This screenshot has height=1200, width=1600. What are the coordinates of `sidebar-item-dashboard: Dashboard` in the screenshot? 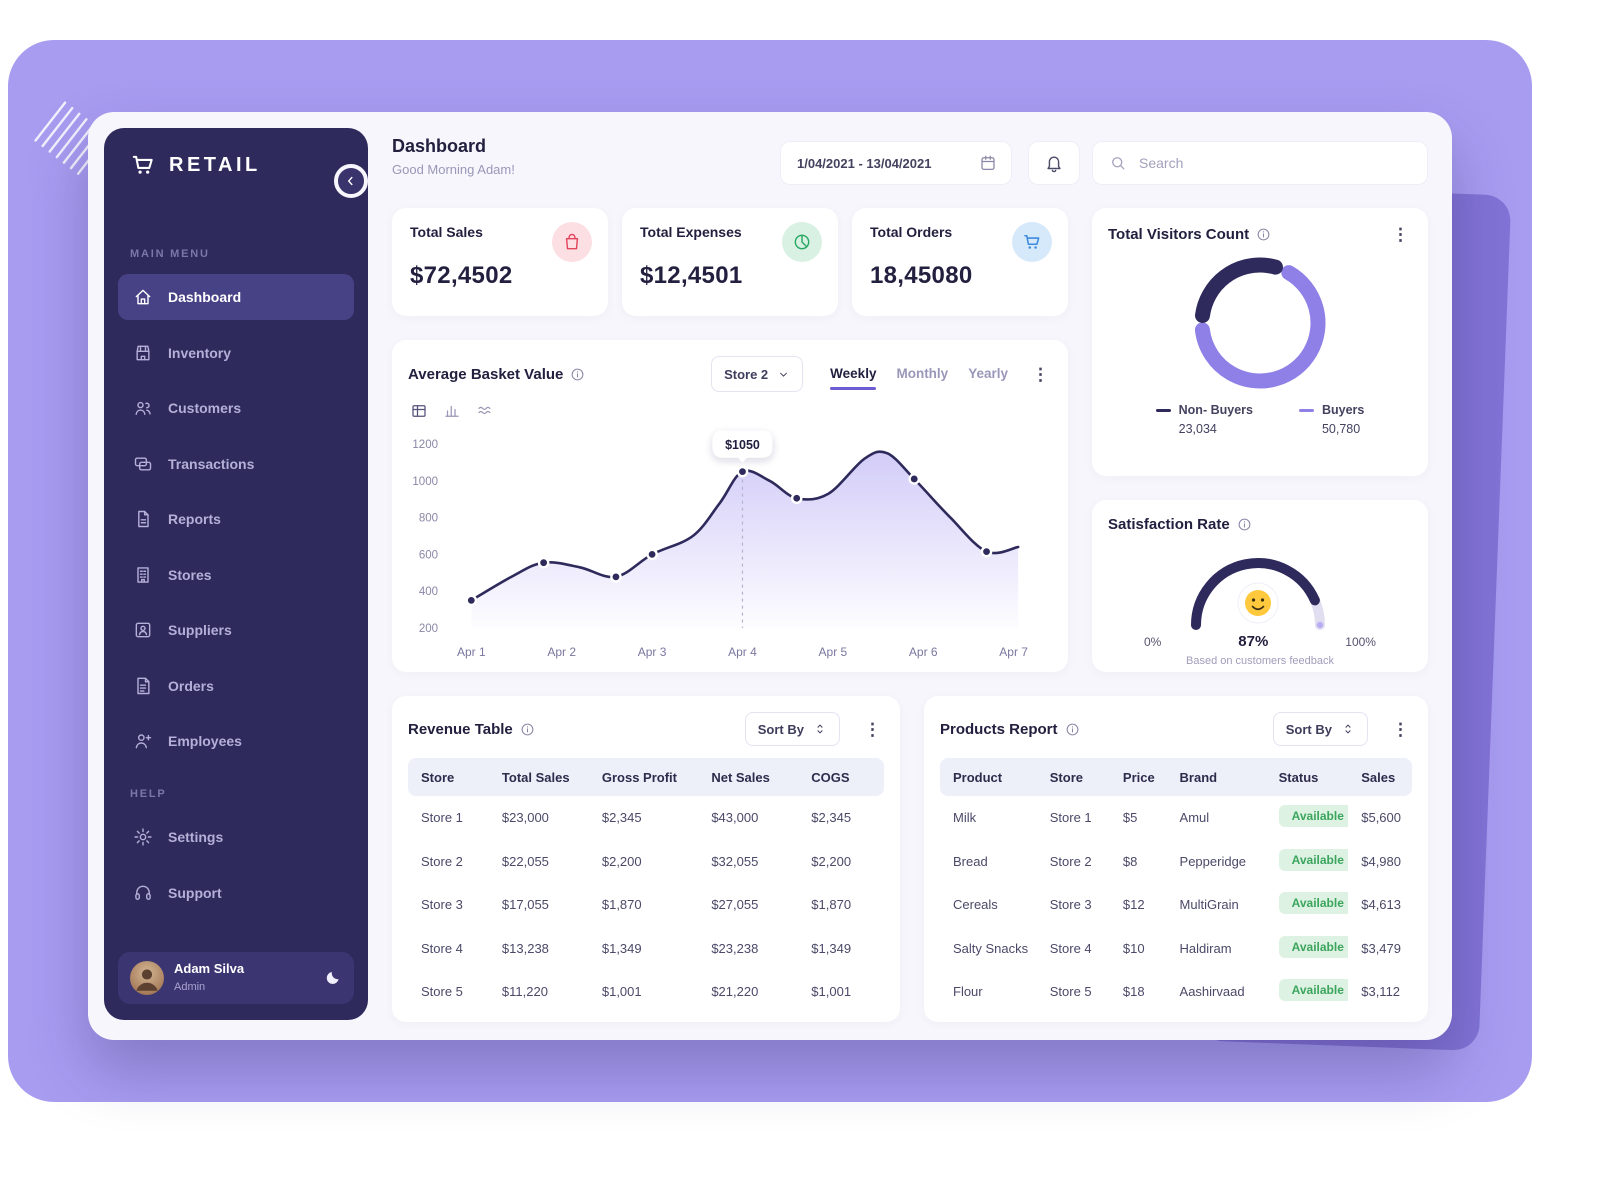 It's located at (236, 297).